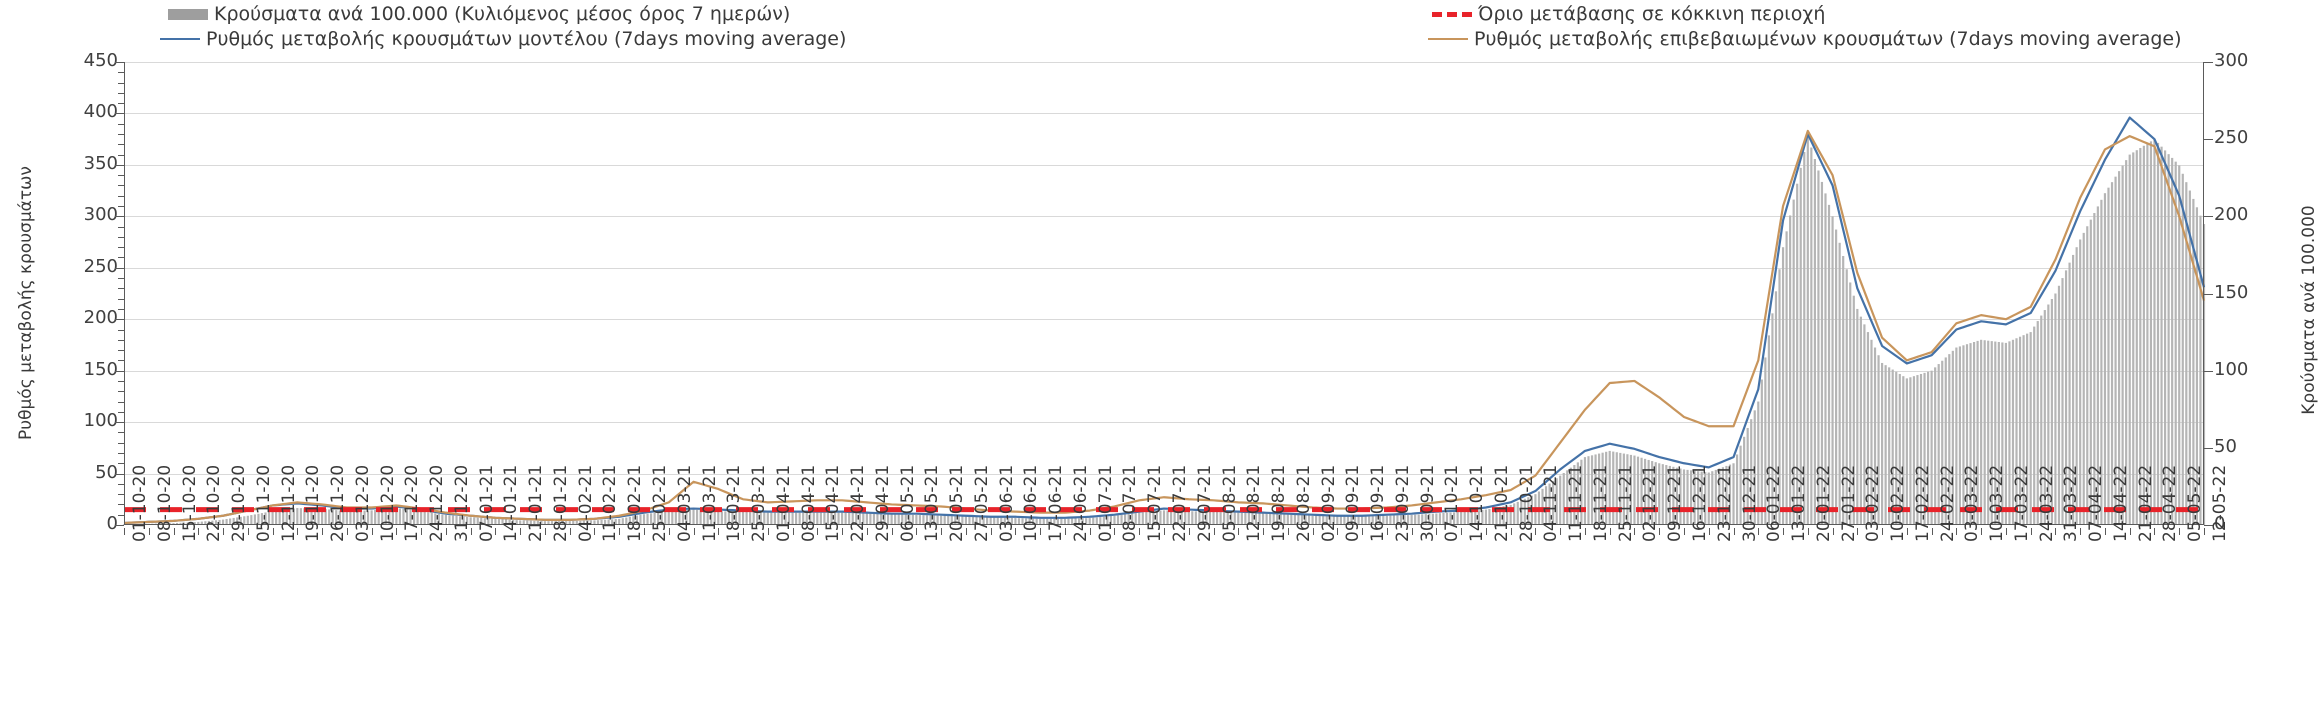  Describe the element at coordinates (2145, 503) in the screenshot. I see `x-tick-label: 21-04-22` at that location.